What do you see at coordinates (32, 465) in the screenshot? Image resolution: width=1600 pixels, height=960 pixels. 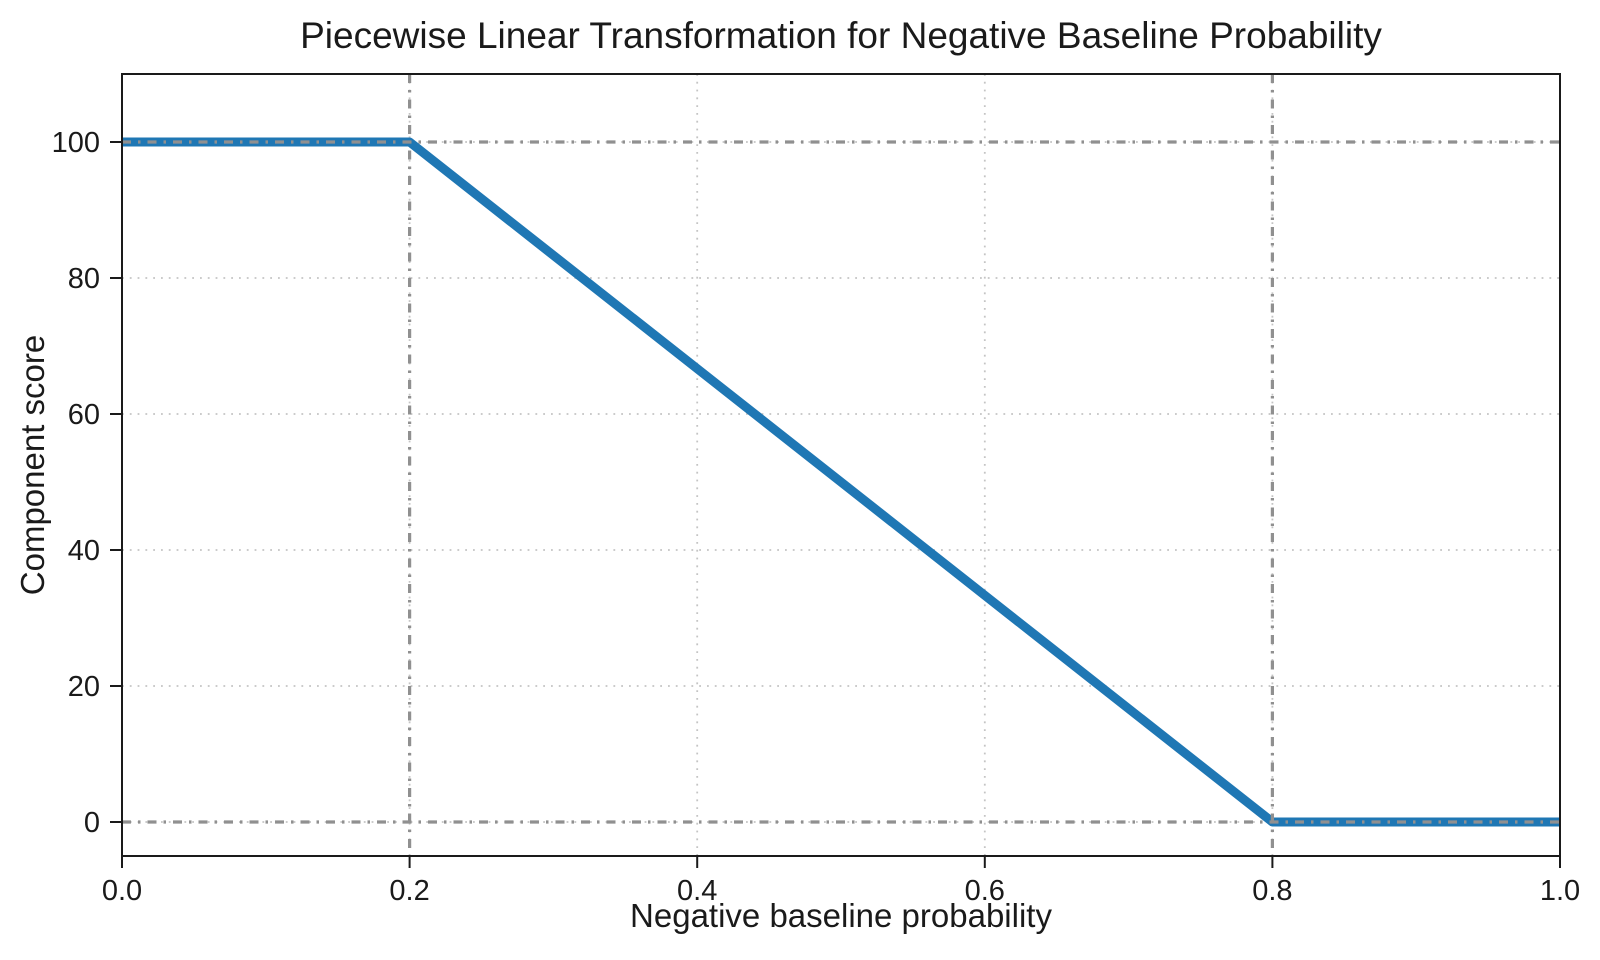 I see `y-axis-label: Component score` at bounding box center [32, 465].